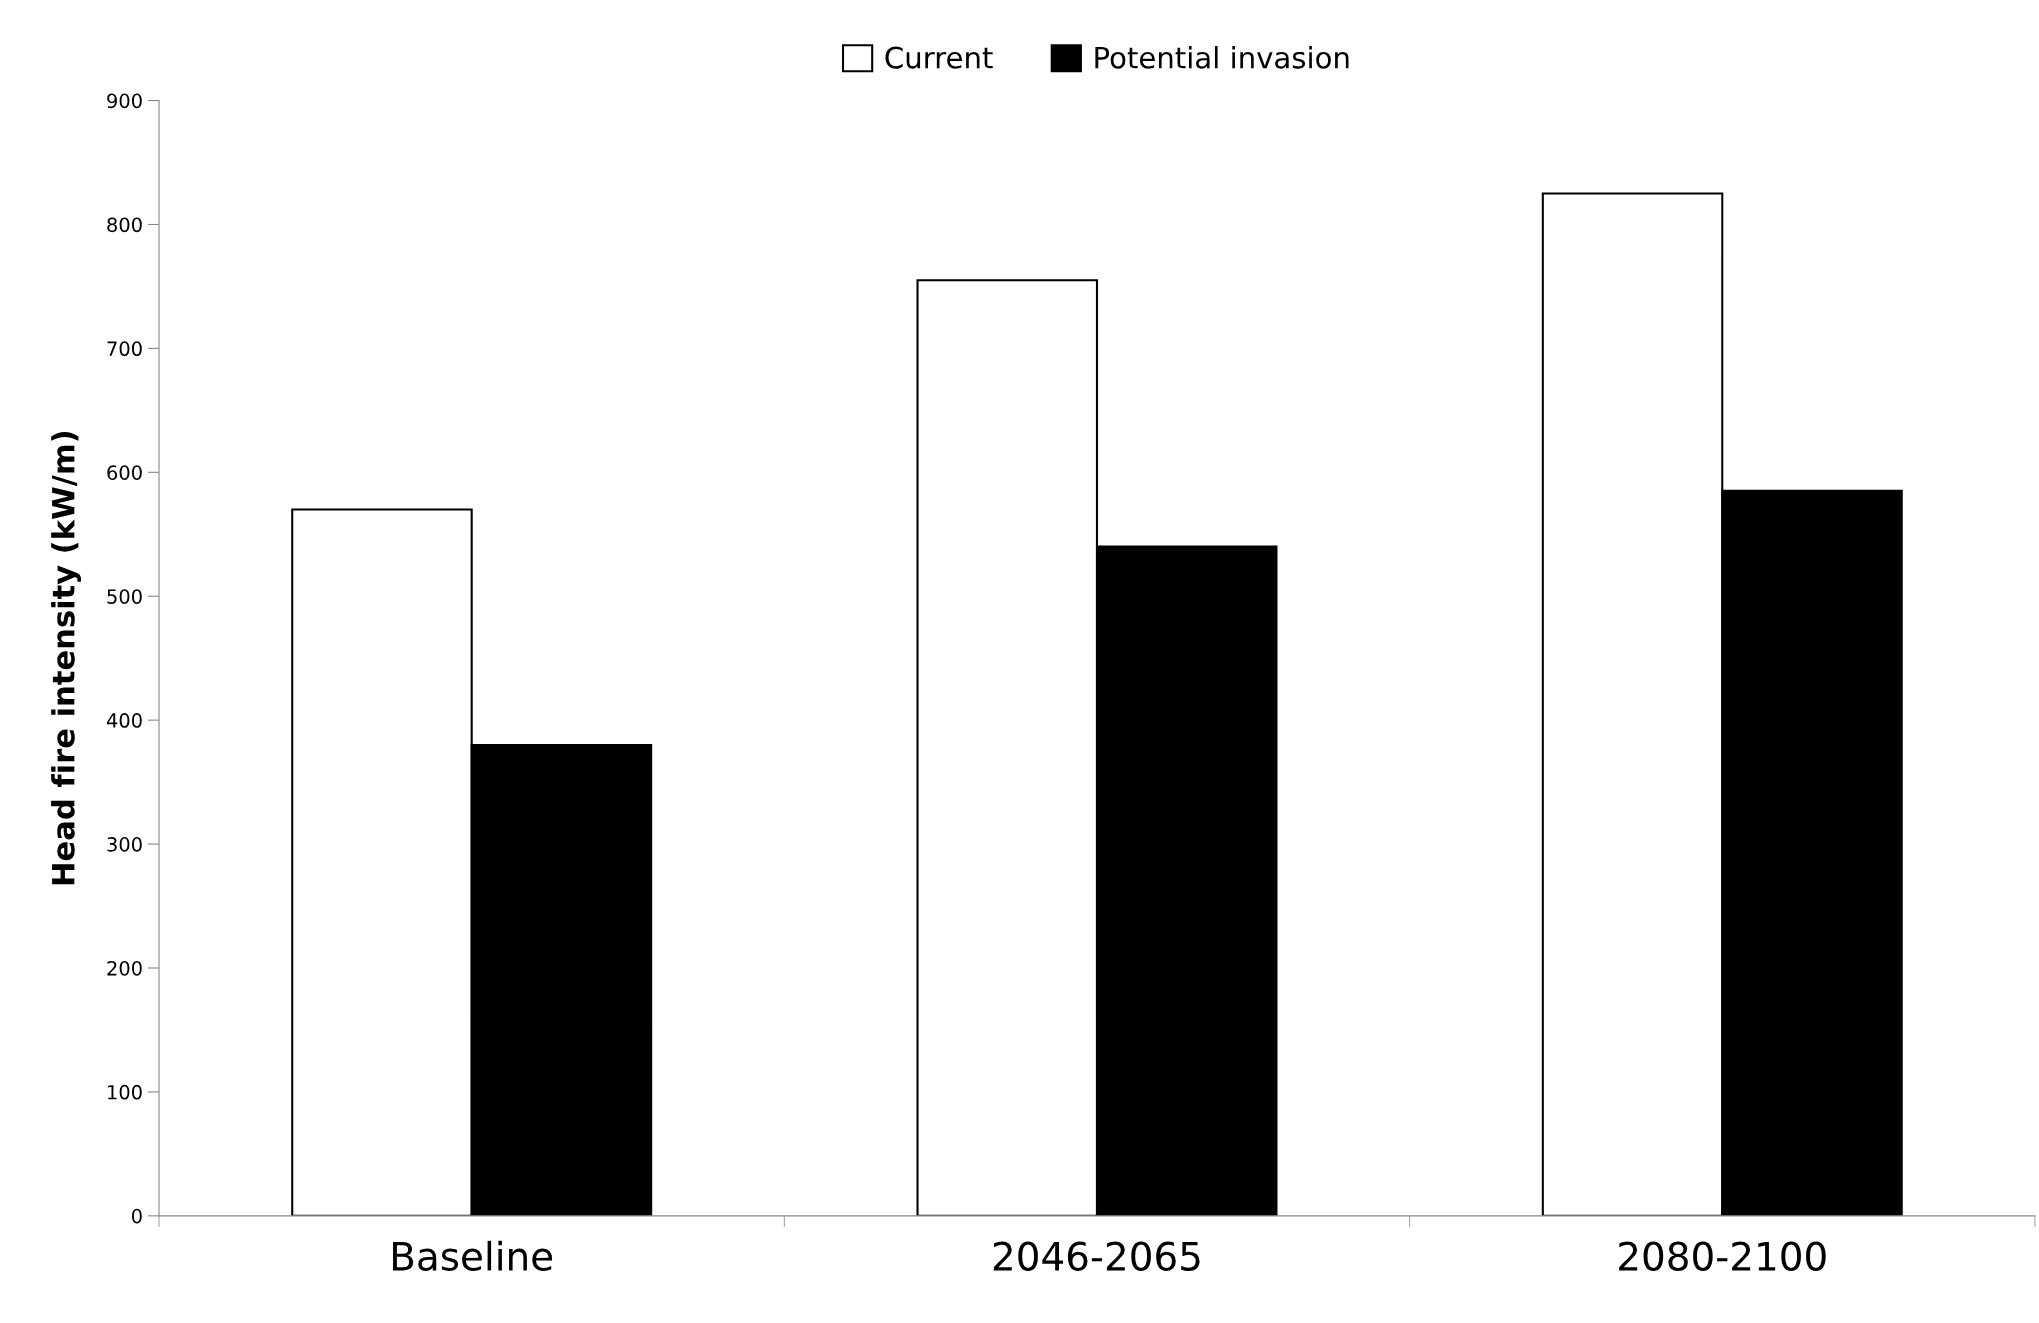 This screenshot has height=1323, width=2039. Describe the element at coordinates (1222, 57) in the screenshot. I see `legend-label: Potential invasion` at that location.